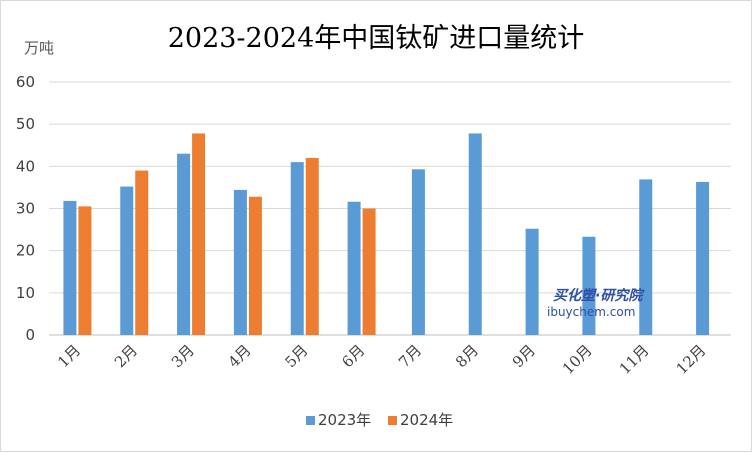 This screenshot has width=752, height=452. Describe the element at coordinates (410, 356) in the screenshot. I see `x-tick-label: 7月` at that location.